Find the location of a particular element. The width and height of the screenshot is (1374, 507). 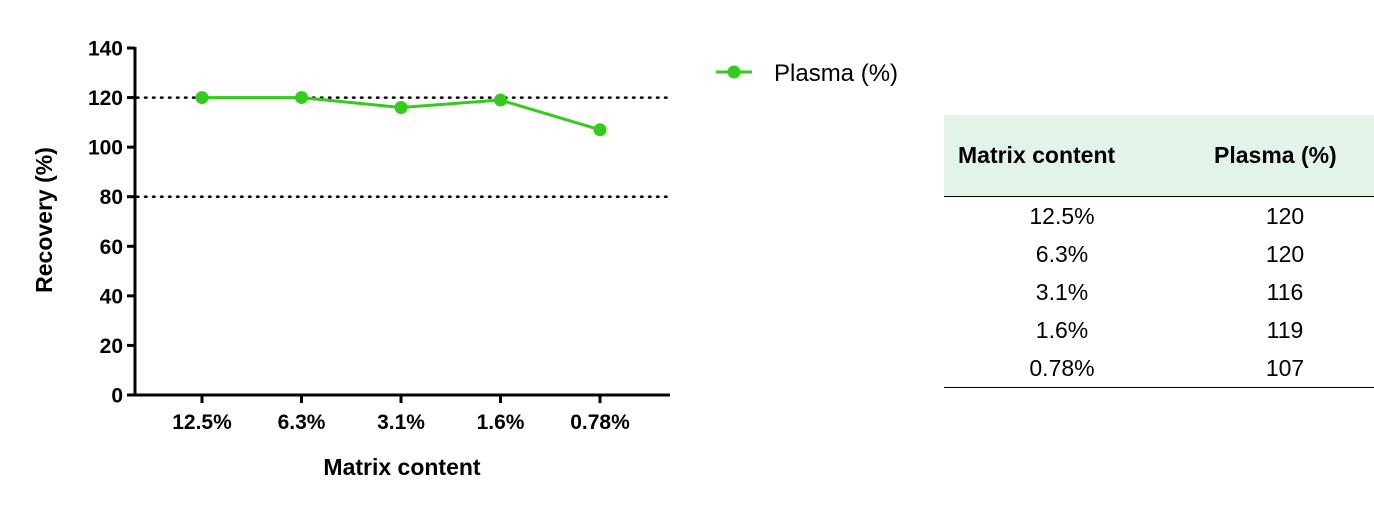

table-cell-matrix-content: 0.78% is located at coordinates (1070, 368).